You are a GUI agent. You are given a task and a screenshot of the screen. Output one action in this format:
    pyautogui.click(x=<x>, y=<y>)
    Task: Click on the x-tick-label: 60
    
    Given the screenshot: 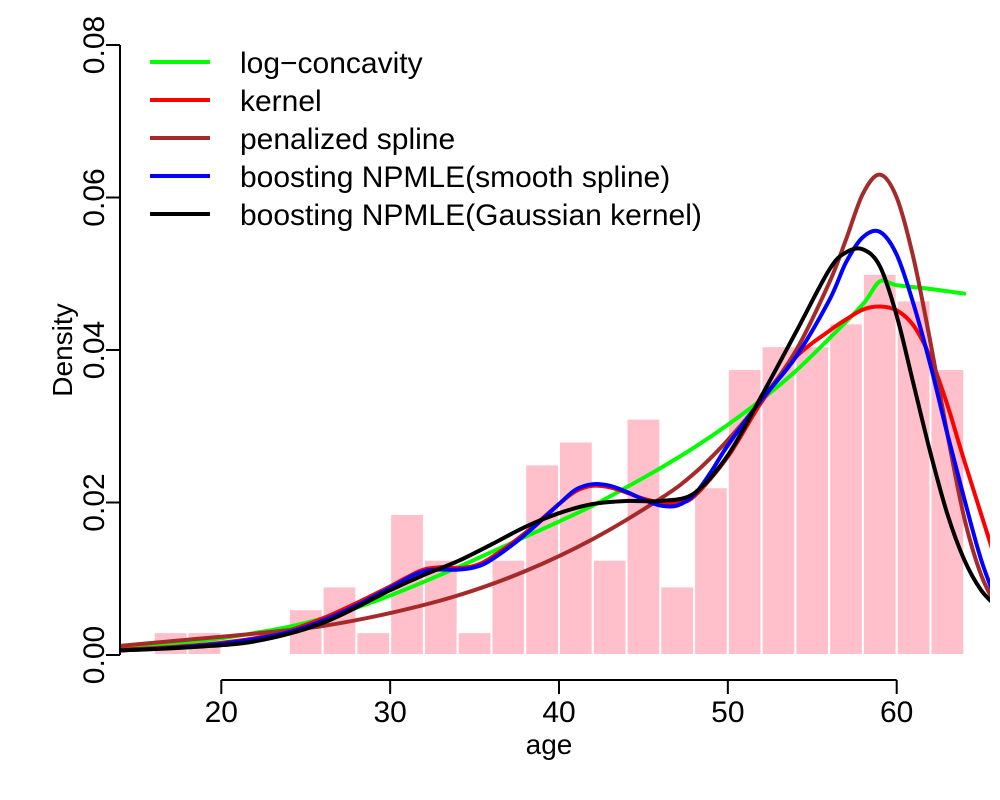 What is the action you would take?
    pyautogui.click(x=896, y=712)
    